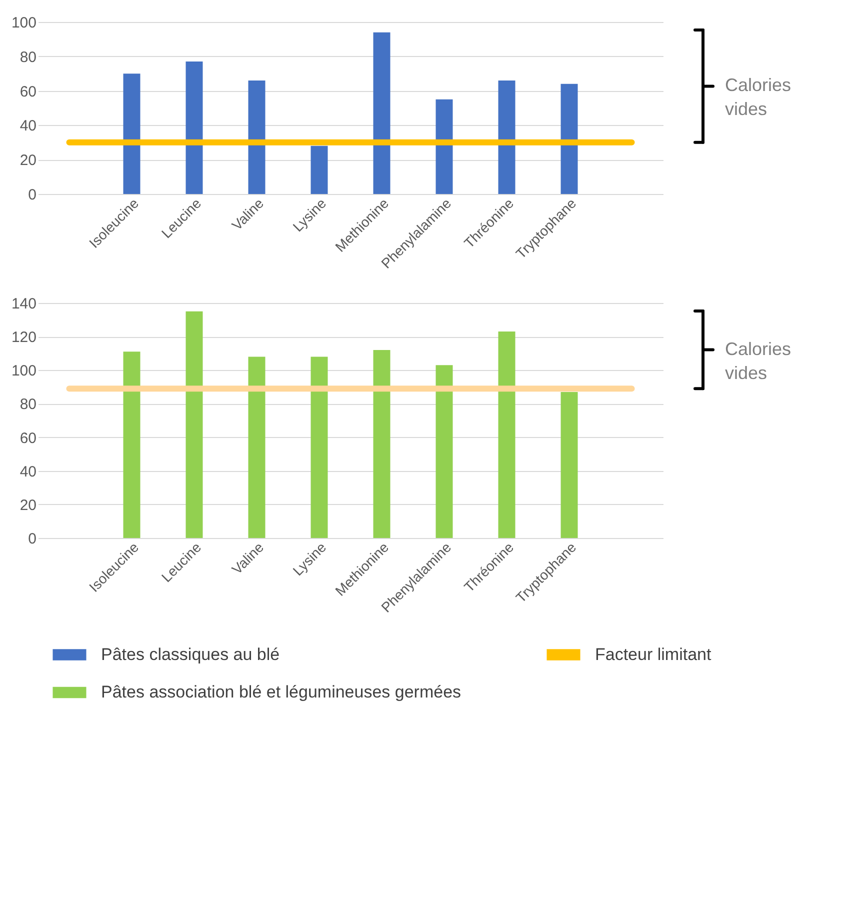 This screenshot has height=910, width=856. I want to click on y-tick-label: 120, so click(23, 337).